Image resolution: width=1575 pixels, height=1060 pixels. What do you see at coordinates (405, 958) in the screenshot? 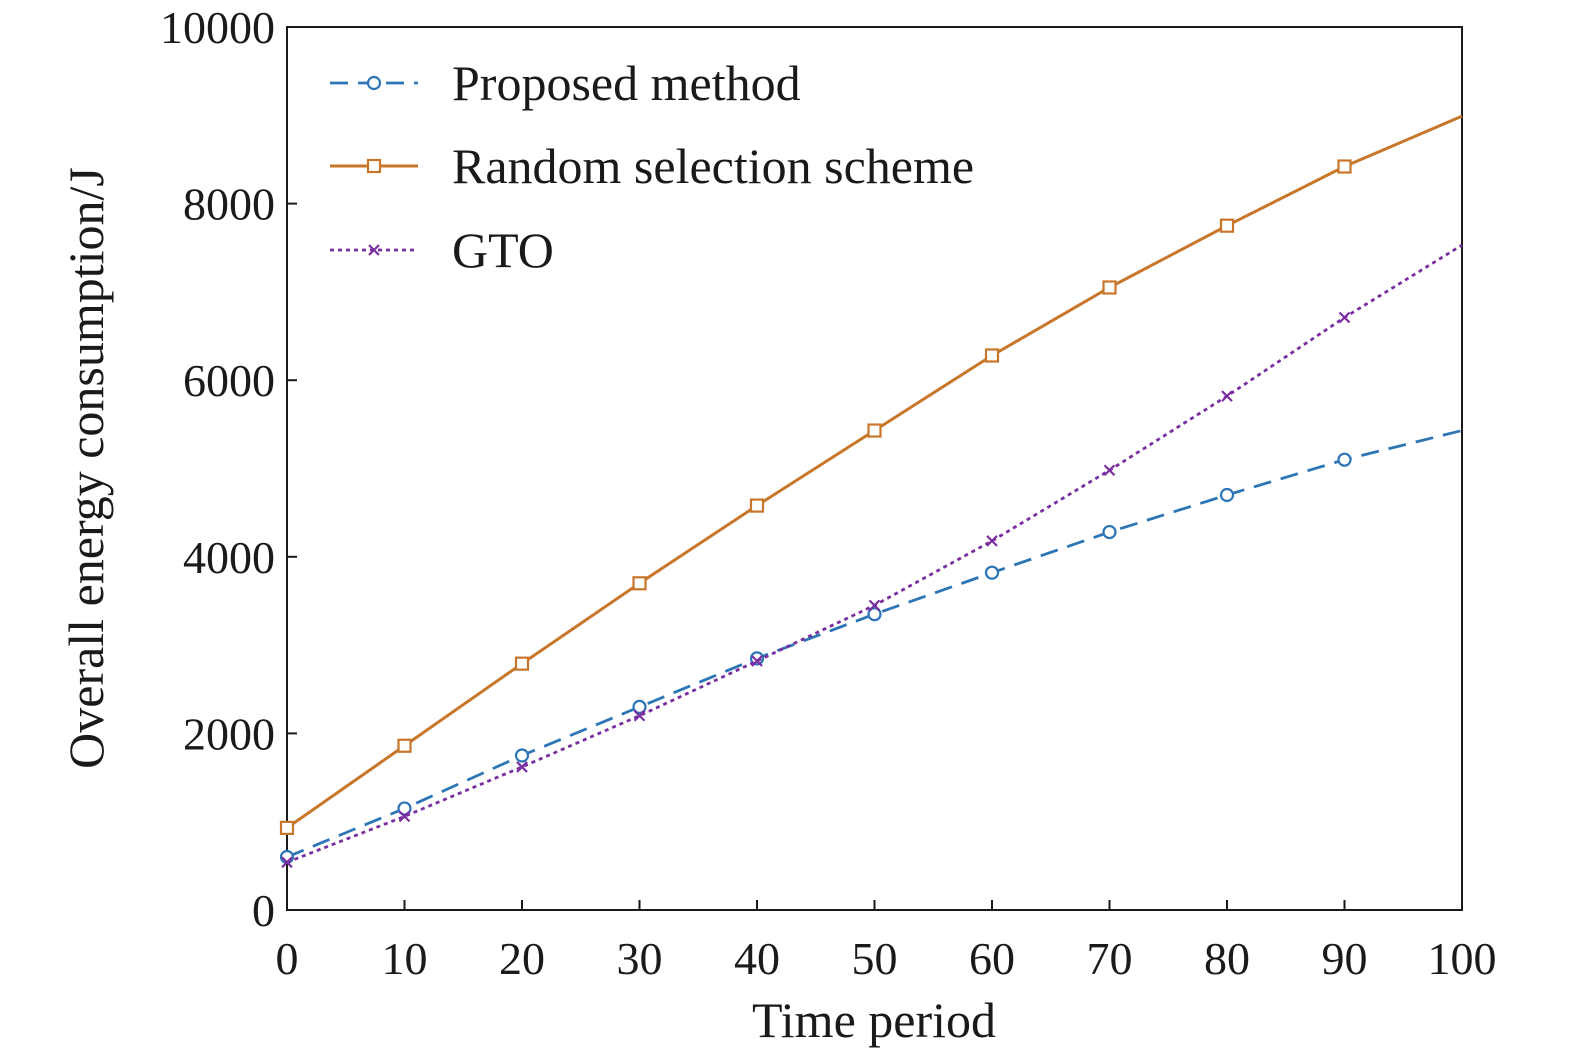
I see `x-tick-label: 10` at bounding box center [405, 958].